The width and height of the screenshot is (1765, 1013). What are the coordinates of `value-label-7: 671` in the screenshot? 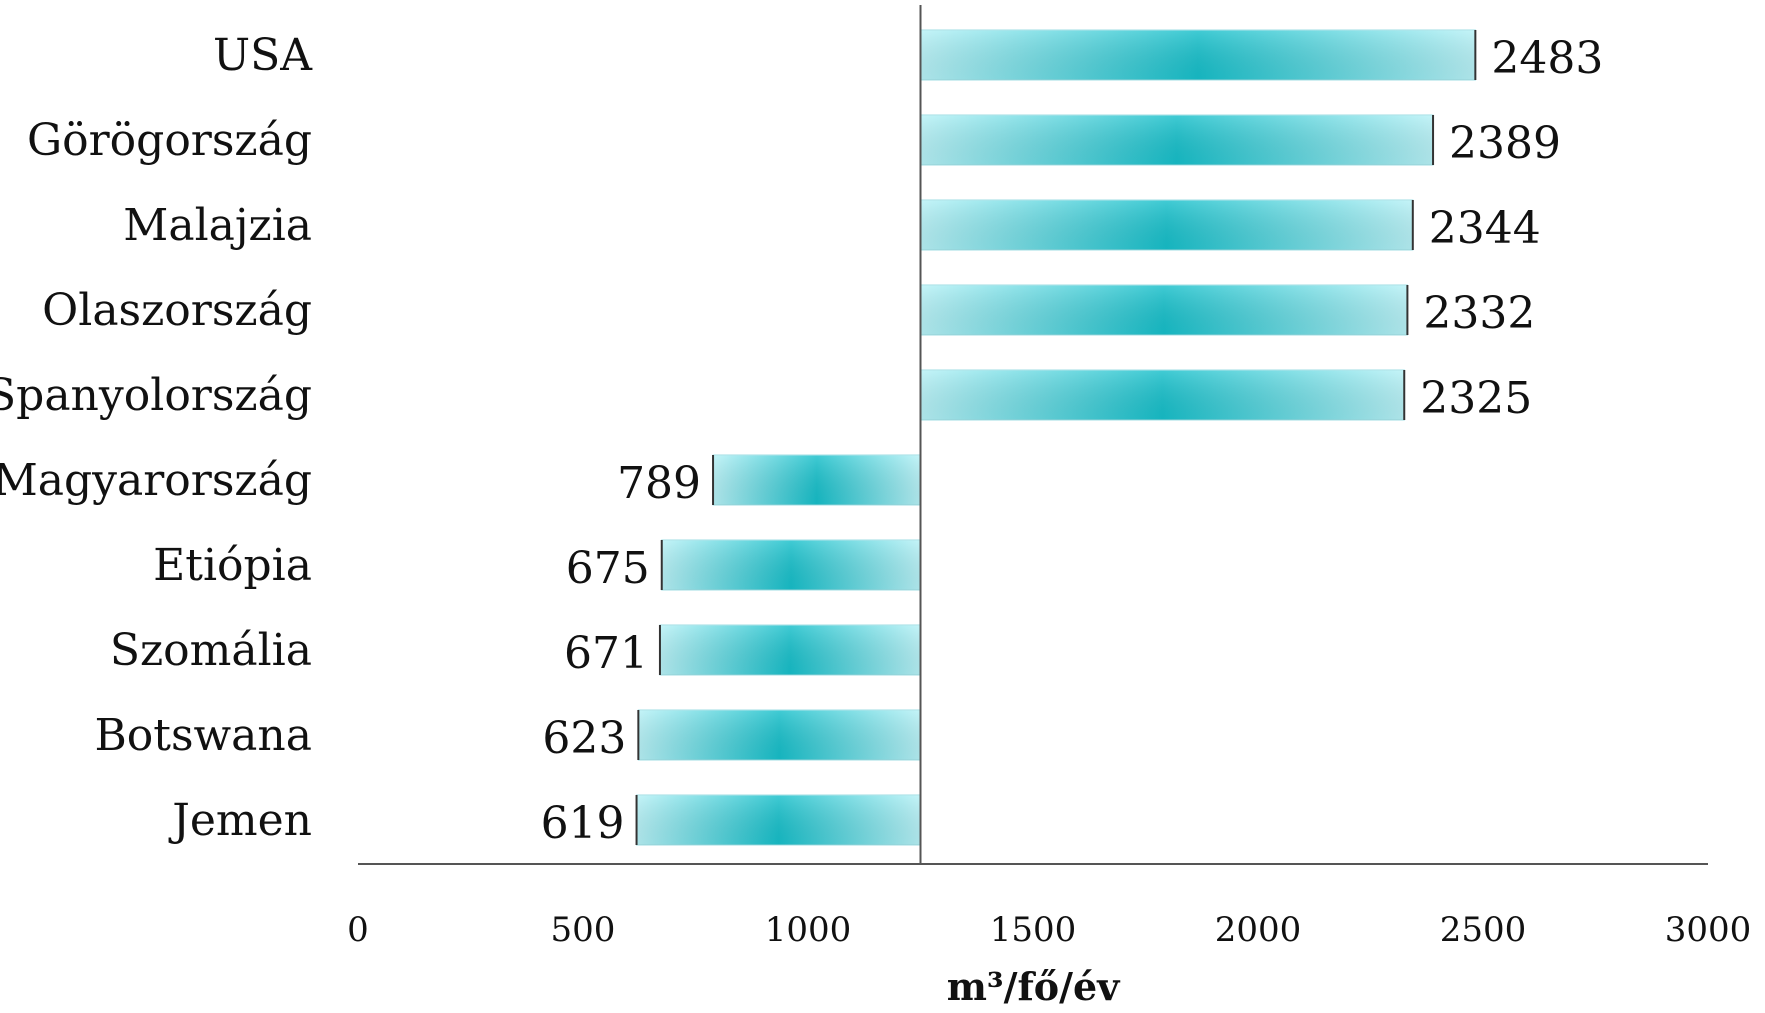 It's located at (606, 653).